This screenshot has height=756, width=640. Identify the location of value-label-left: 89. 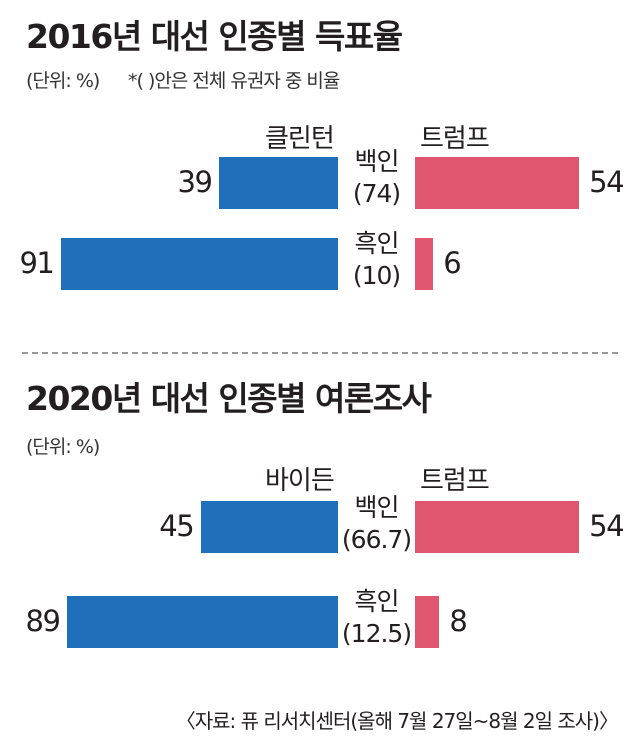
(43, 621).